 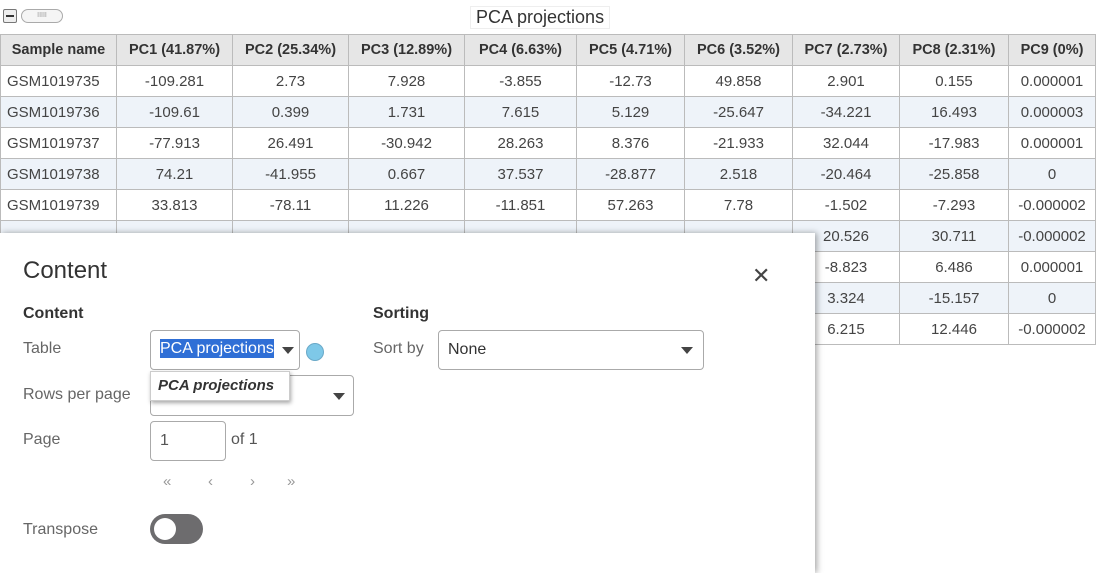 What do you see at coordinates (846, 205) in the screenshot?
I see `table-cell: -1.502` at bounding box center [846, 205].